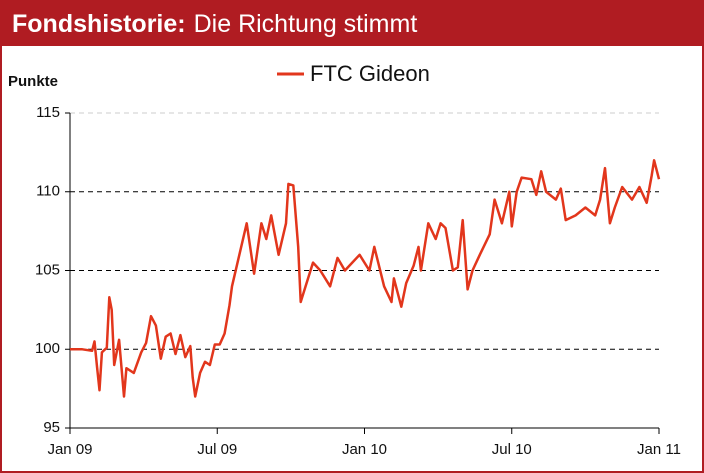 The width and height of the screenshot is (704, 473). I want to click on chart-title: Fondshistorie:, so click(99, 24).